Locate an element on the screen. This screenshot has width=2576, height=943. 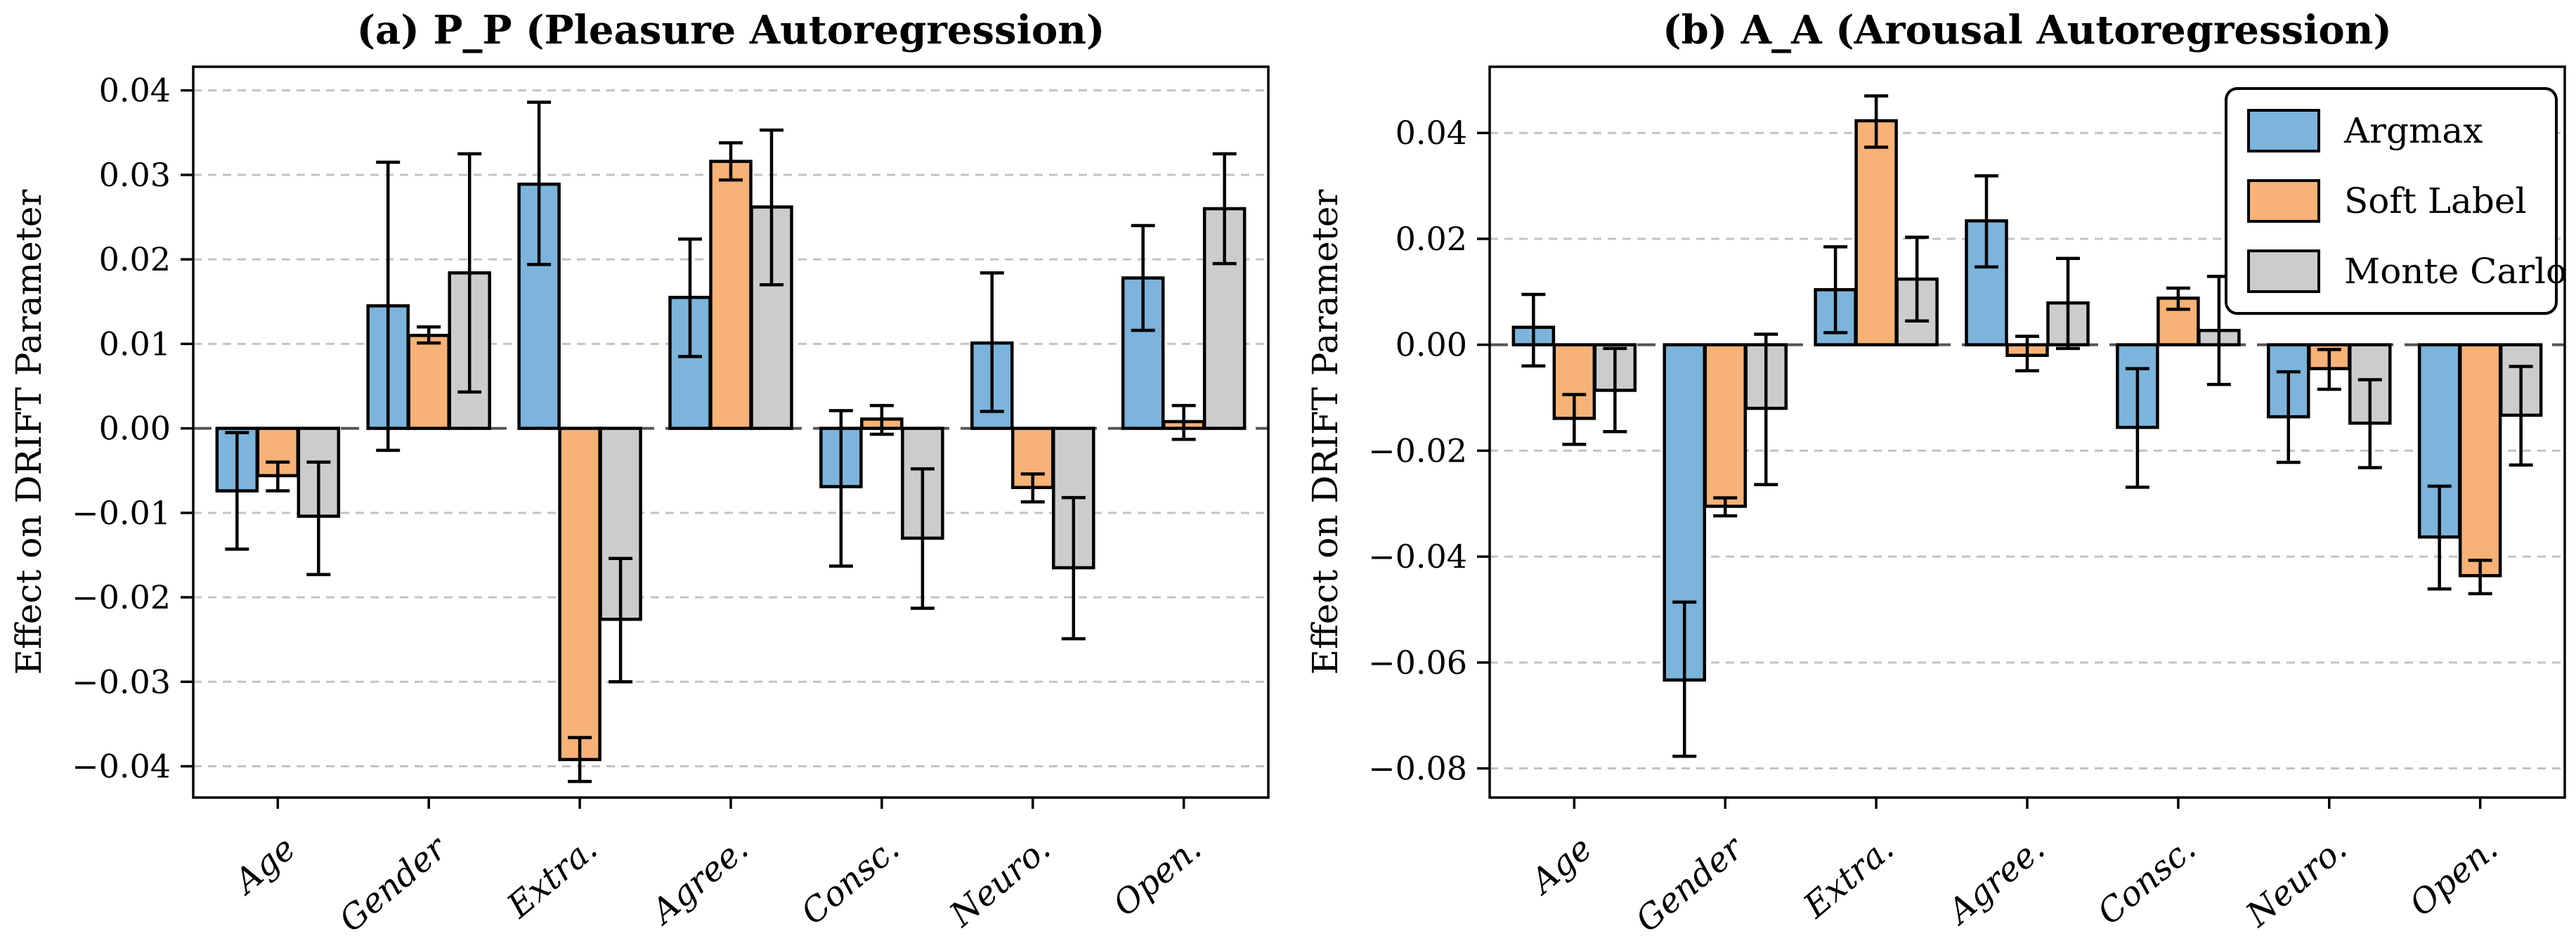
legend-item-monte-carlo: Monte Carlo is located at coordinates (2407, 271).